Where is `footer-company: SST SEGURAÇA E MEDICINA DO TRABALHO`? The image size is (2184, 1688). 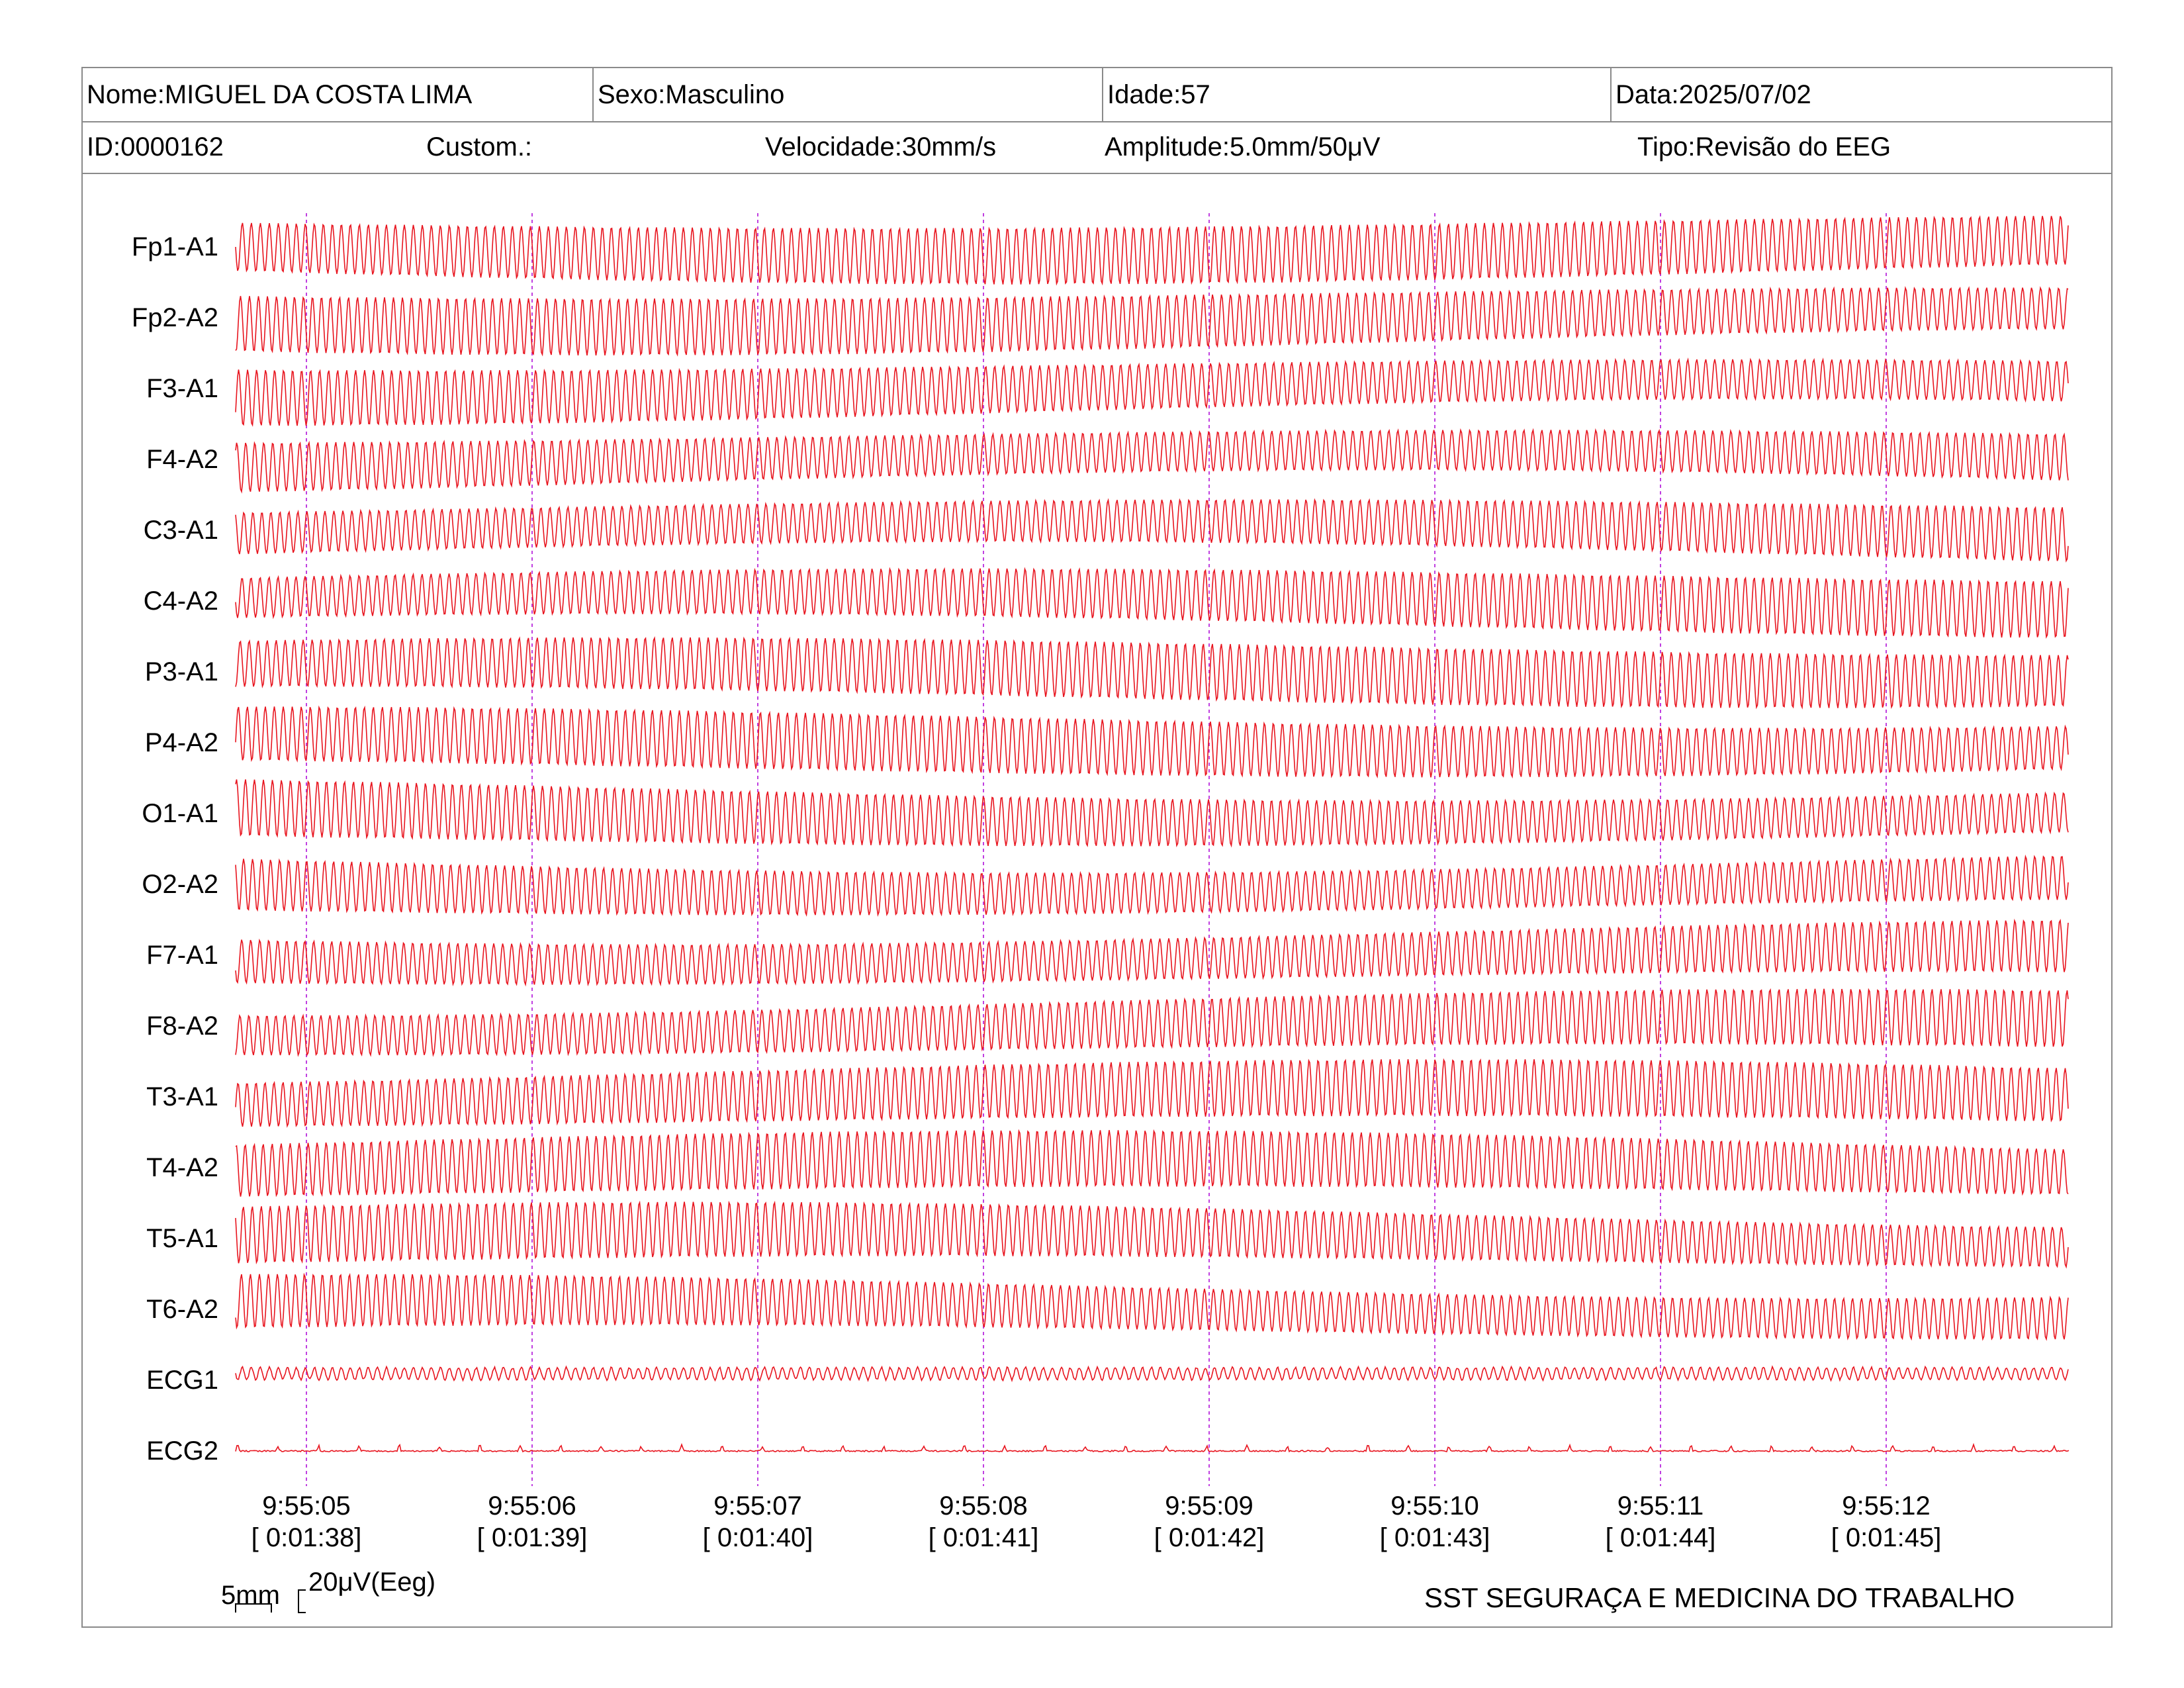
footer-company: SST SEGURAÇA E MEDICINA DO TRABALHO is located at coordinates (1720, 1597).